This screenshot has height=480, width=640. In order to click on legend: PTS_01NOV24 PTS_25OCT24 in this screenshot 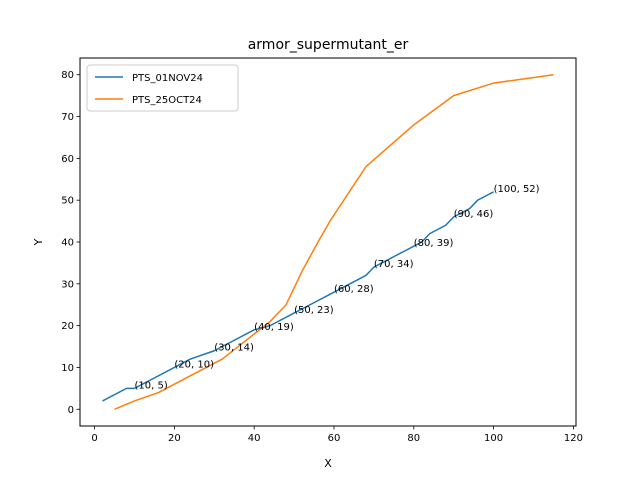, I will do `click(162, 88)`.